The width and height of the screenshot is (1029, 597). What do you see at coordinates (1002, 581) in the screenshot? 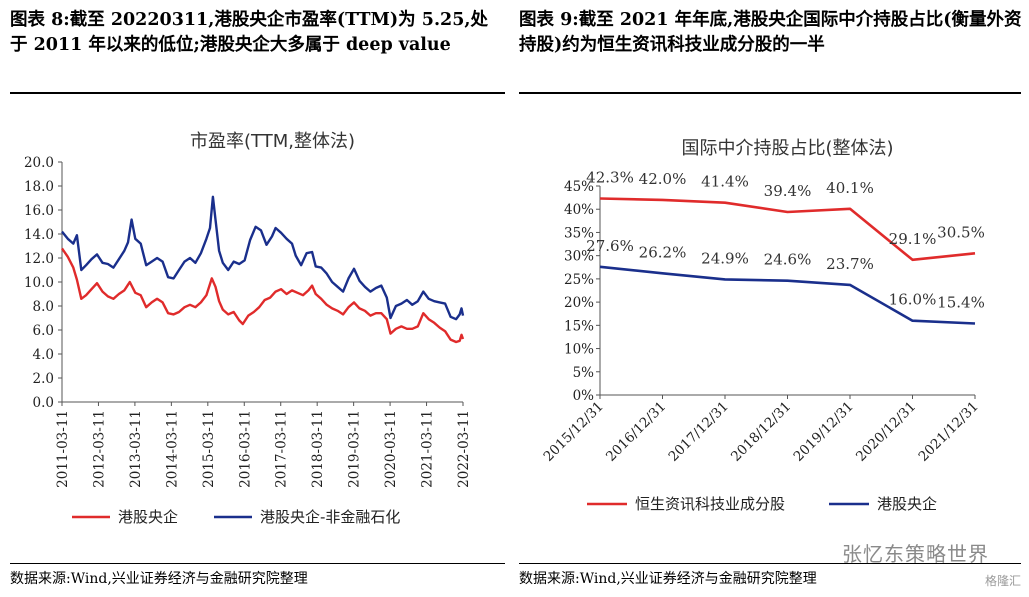
I see `watermark-badge: 格隆汇` at bounding box center [1002, 581].